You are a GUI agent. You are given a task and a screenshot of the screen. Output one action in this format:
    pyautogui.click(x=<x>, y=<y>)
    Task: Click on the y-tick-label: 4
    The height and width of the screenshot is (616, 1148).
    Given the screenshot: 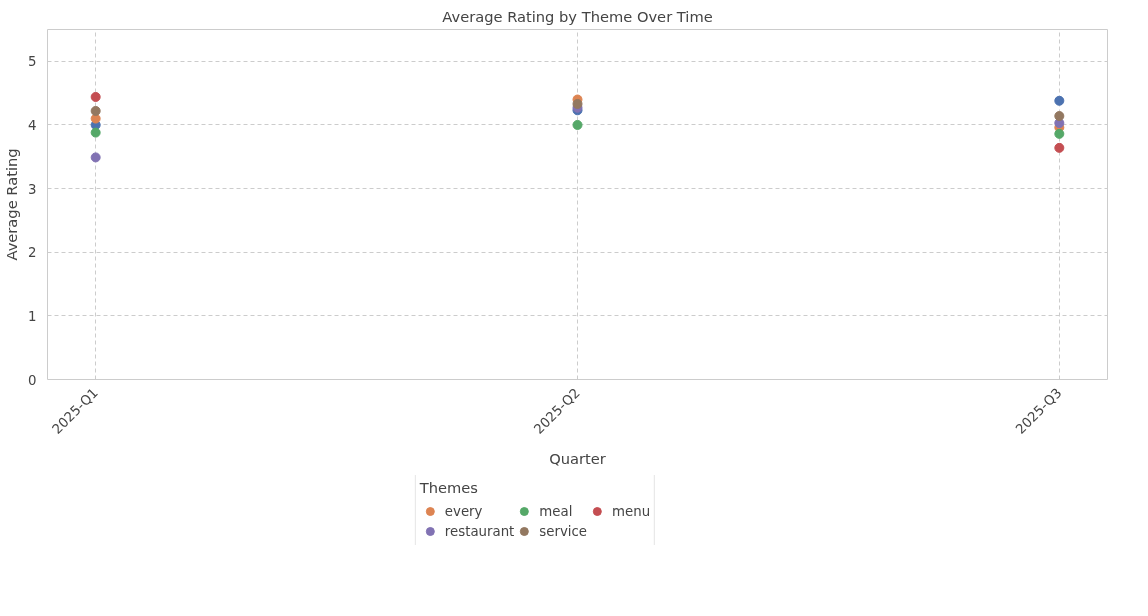 What is the action you would take?
    pyautogui.click(x=32, y=125)
    